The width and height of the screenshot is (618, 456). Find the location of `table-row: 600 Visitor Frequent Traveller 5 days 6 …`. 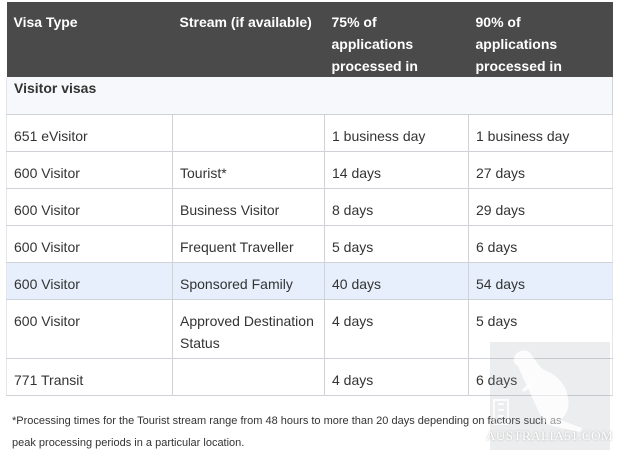

table-row: 600 Visitor Frequent Traveller 5 days 6 … is located at coordinates (309, 244).